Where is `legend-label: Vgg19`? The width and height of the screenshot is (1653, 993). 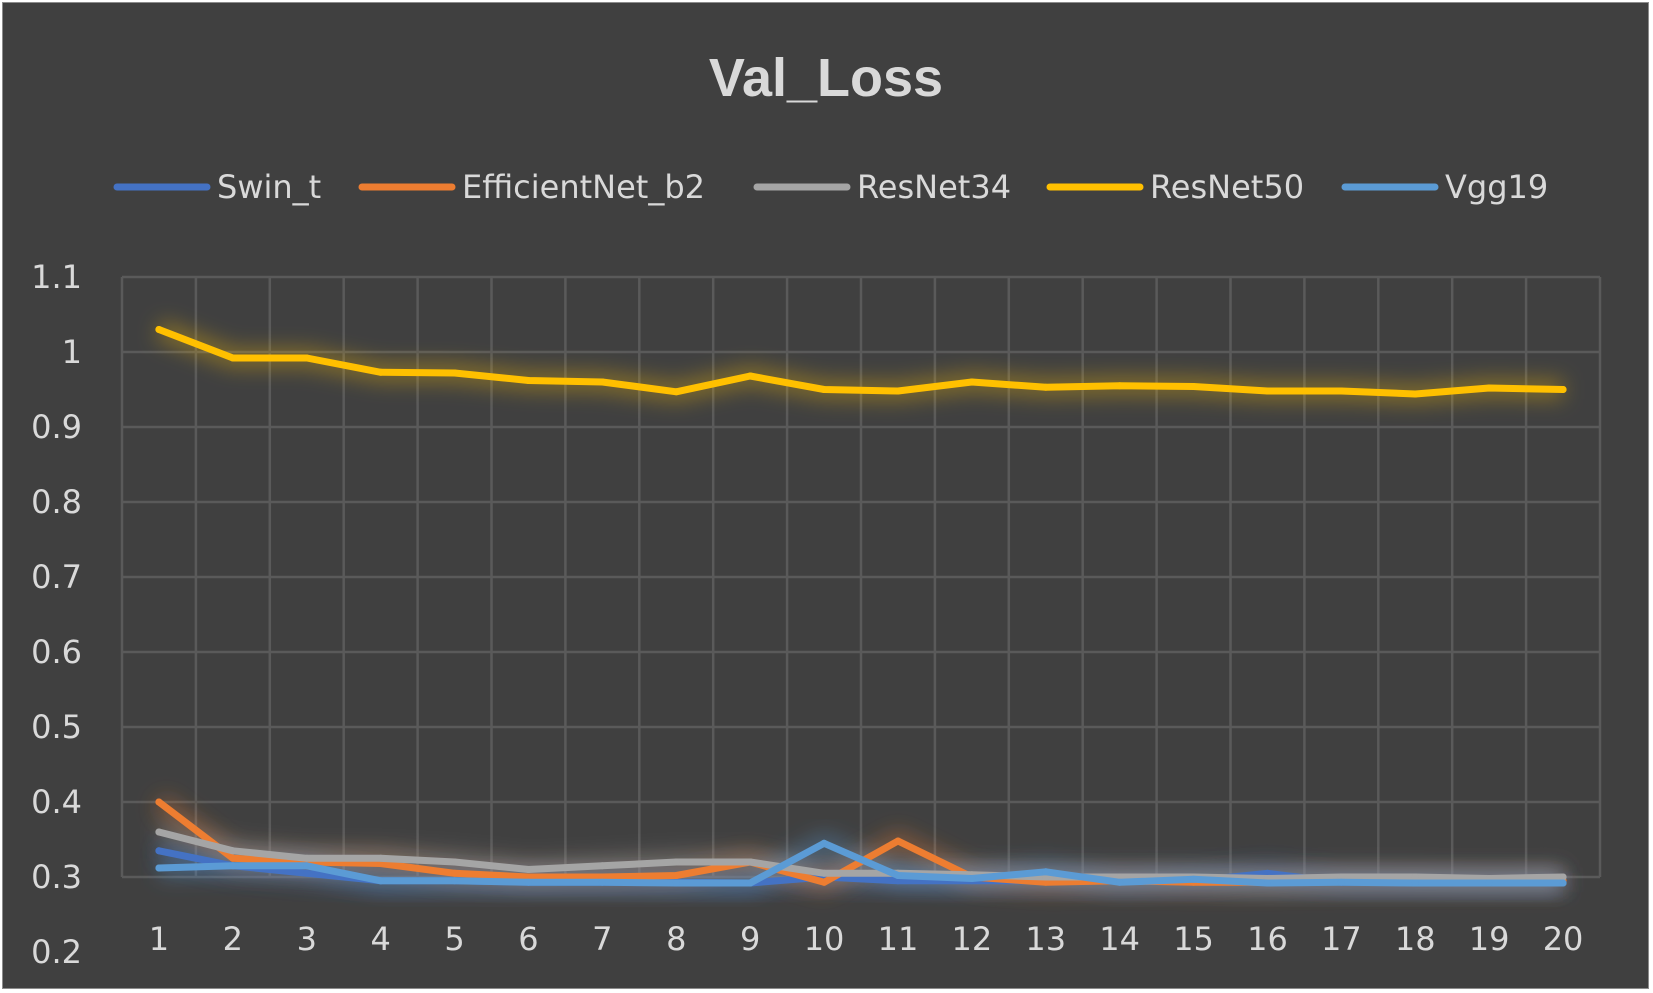 legend-label: Vgg19 is located at coordinates (1496, 187).